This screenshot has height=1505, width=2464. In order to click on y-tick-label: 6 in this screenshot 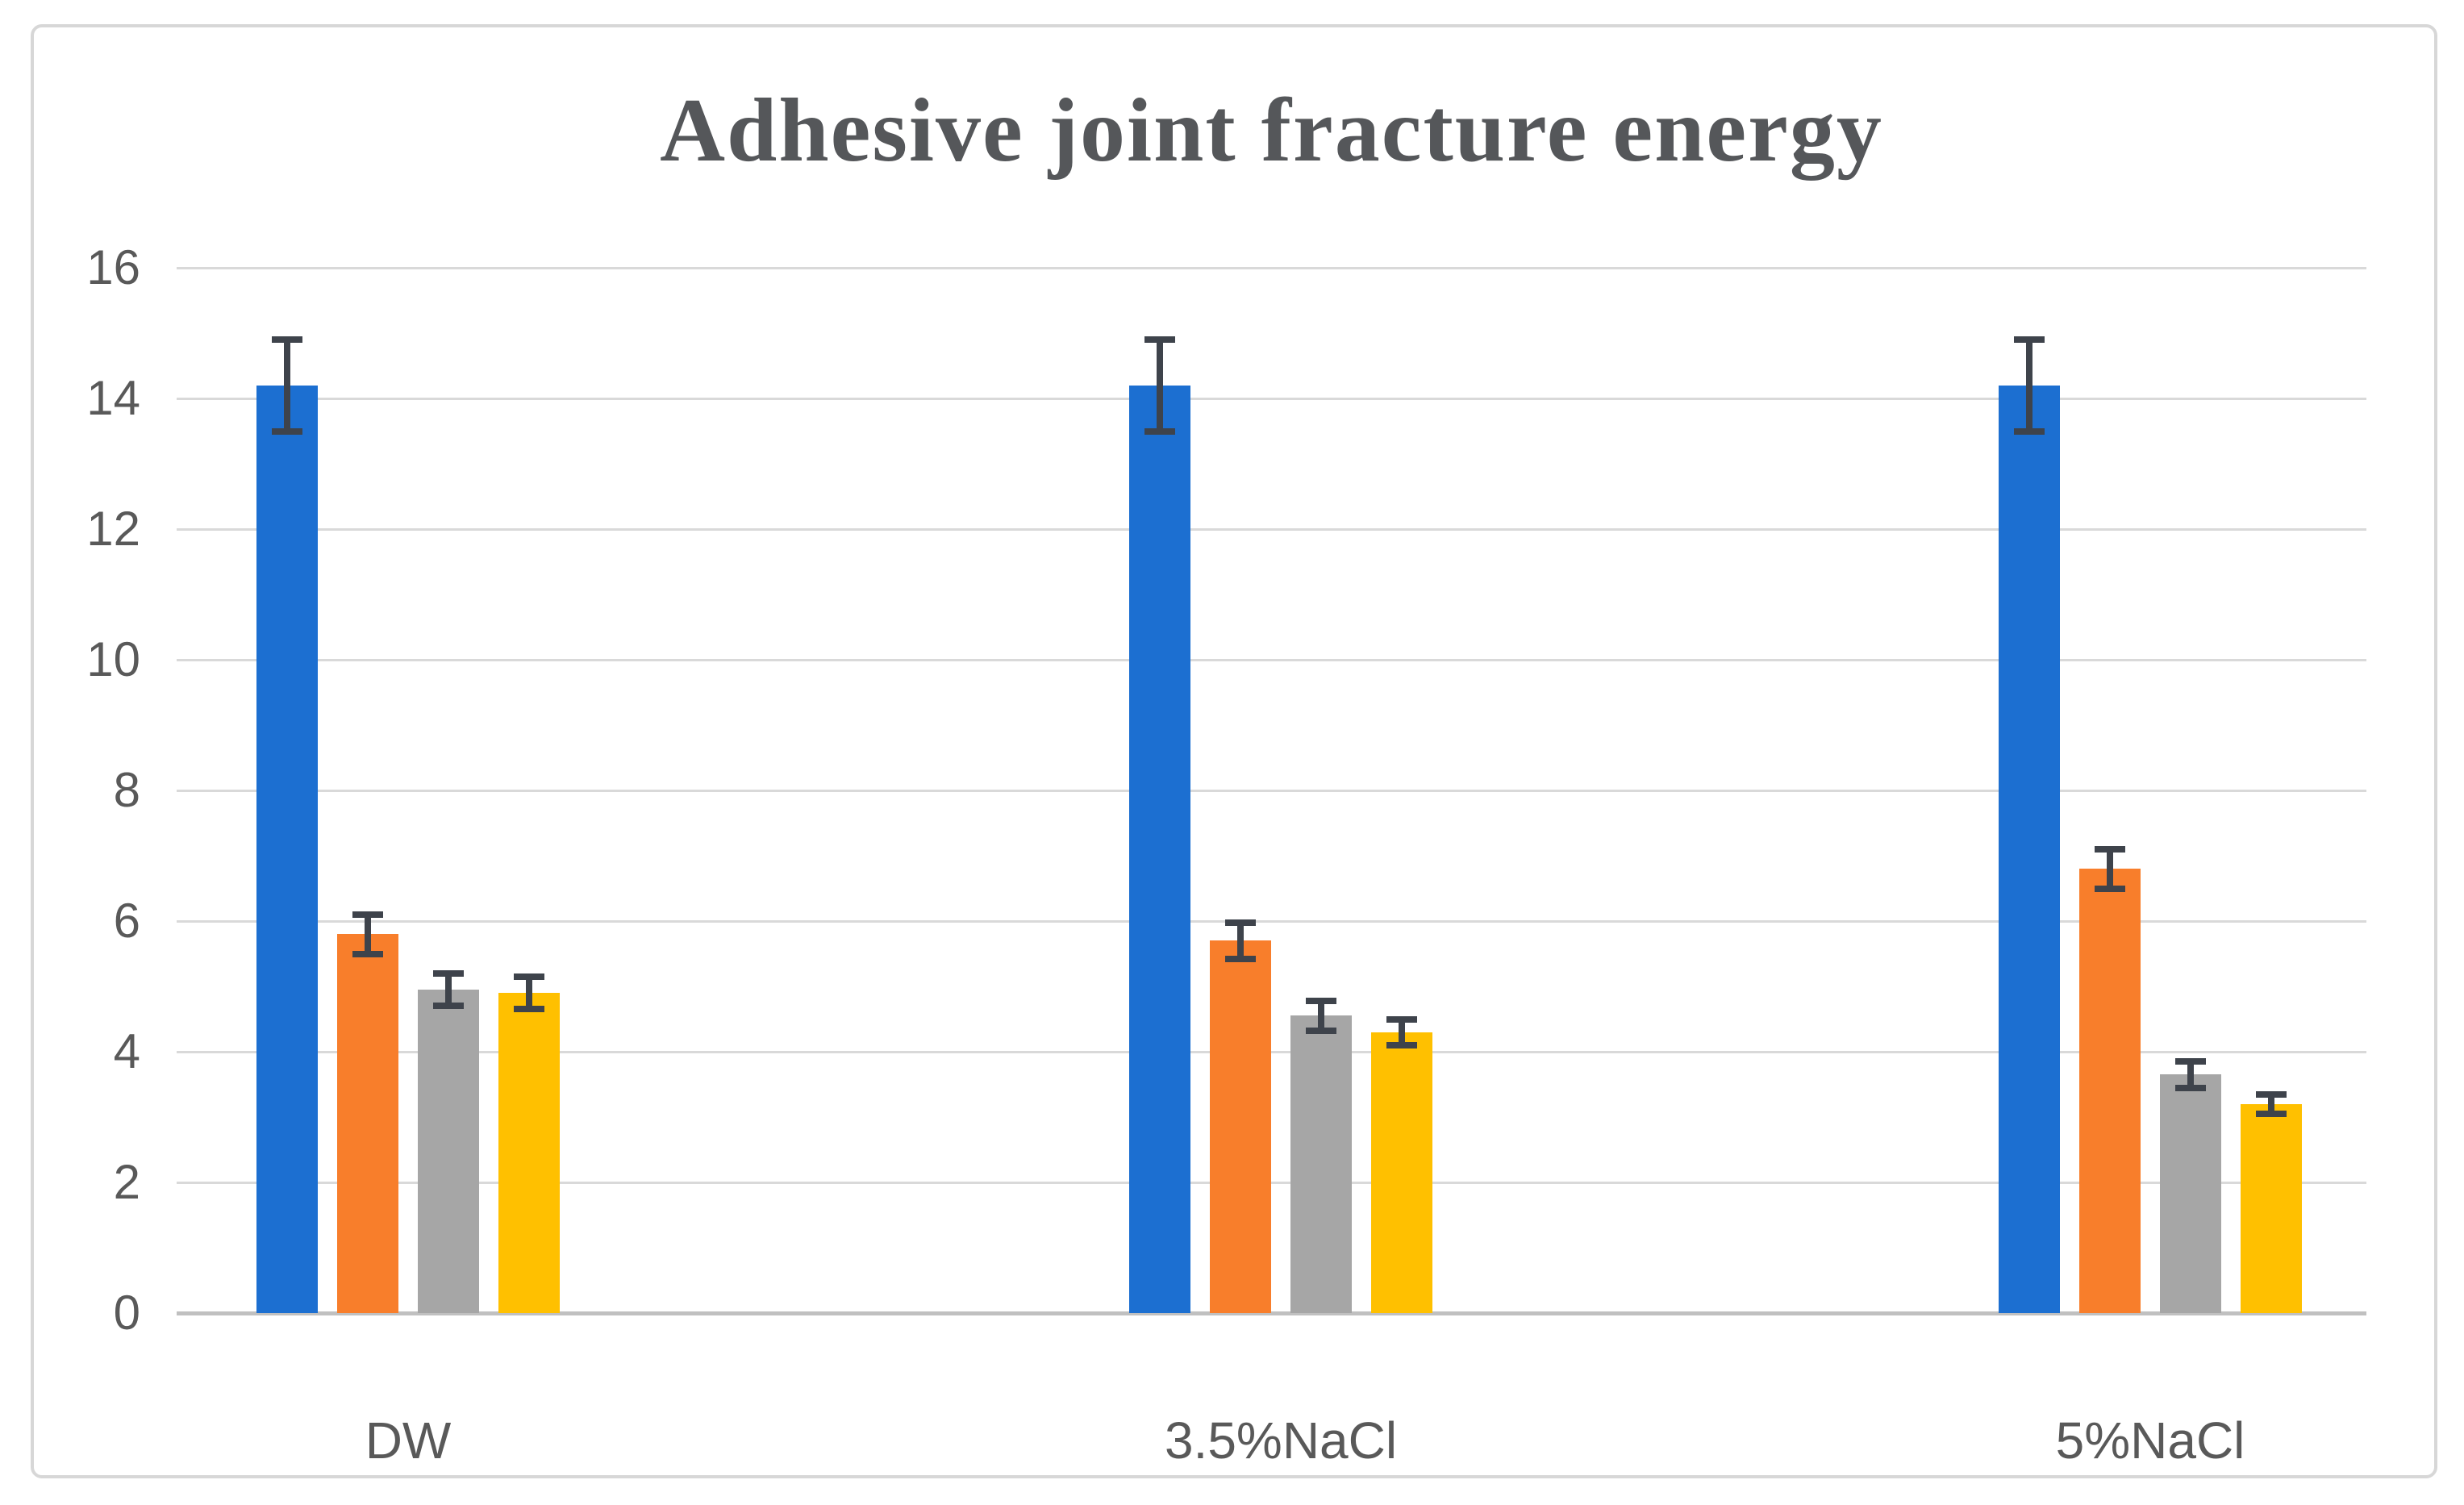, I will do `click(127, 921)`.